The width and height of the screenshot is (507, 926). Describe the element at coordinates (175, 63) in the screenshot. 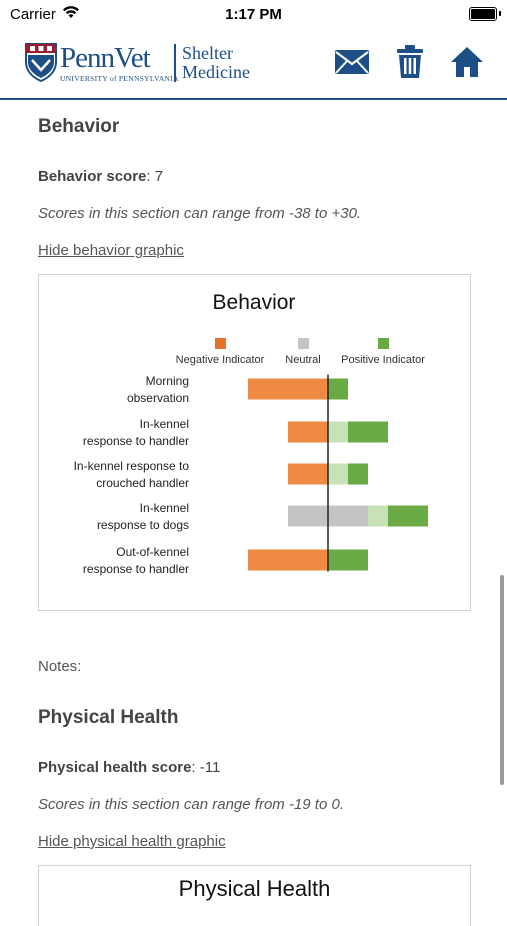

I see `logo-divider` at that location.